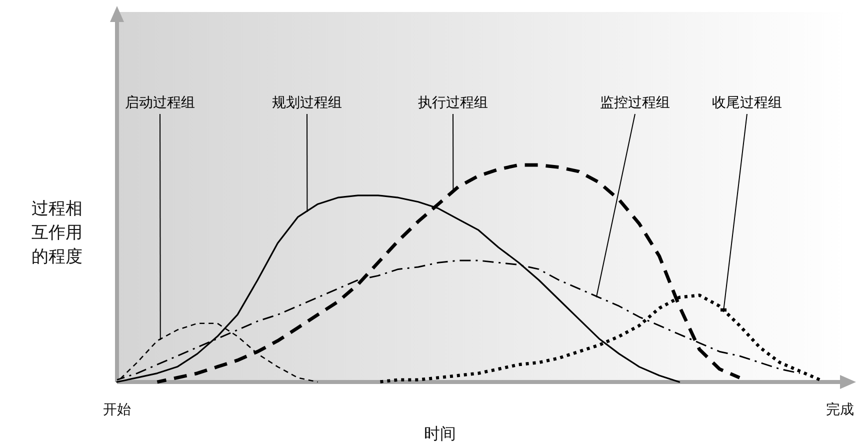 The height and width of the screenshot is (447, 859). What do you see at coordinates (747, 103) in the screenshot?
I see `text: 收尾过程组` at bounding box center [747, 103].